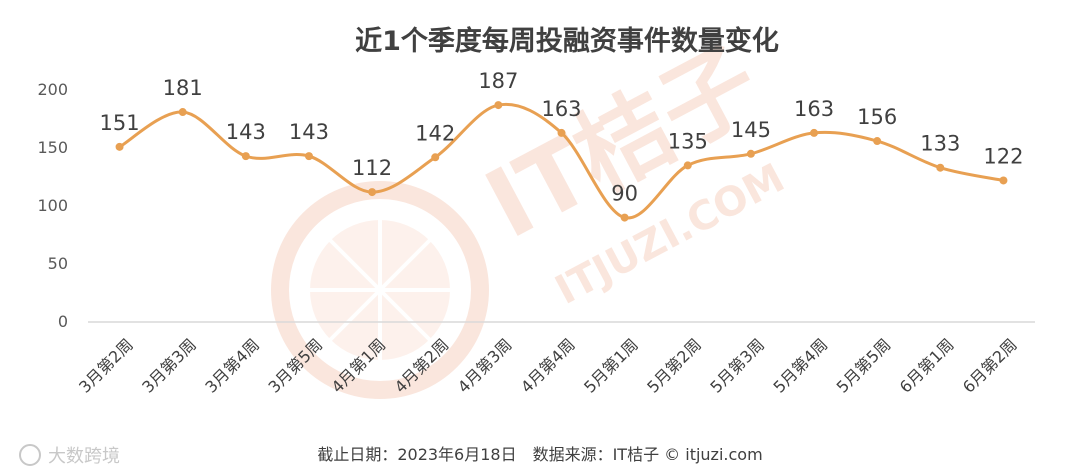  What do you see at coordinates (58, 263) in the screenshot?
I see `y-tick-label: 50` at bounding box center [58, 263].